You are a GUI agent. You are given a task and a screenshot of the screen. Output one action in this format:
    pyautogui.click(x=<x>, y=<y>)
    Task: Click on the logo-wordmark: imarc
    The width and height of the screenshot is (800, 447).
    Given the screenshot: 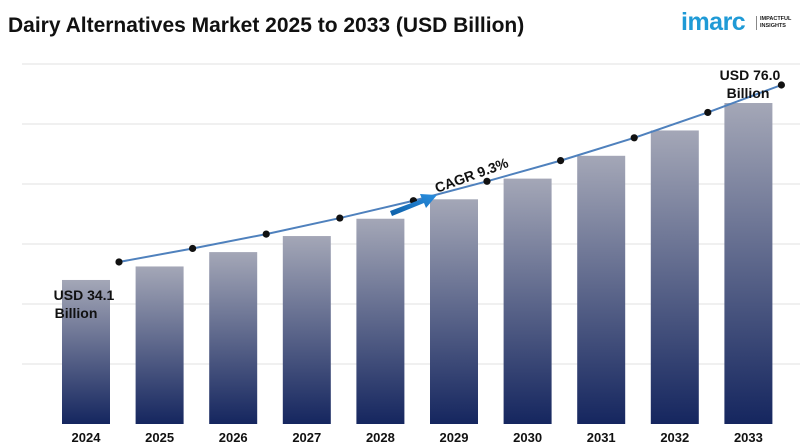 What is the action you would take?
    pyautogui.click(x=713, y=22)
    